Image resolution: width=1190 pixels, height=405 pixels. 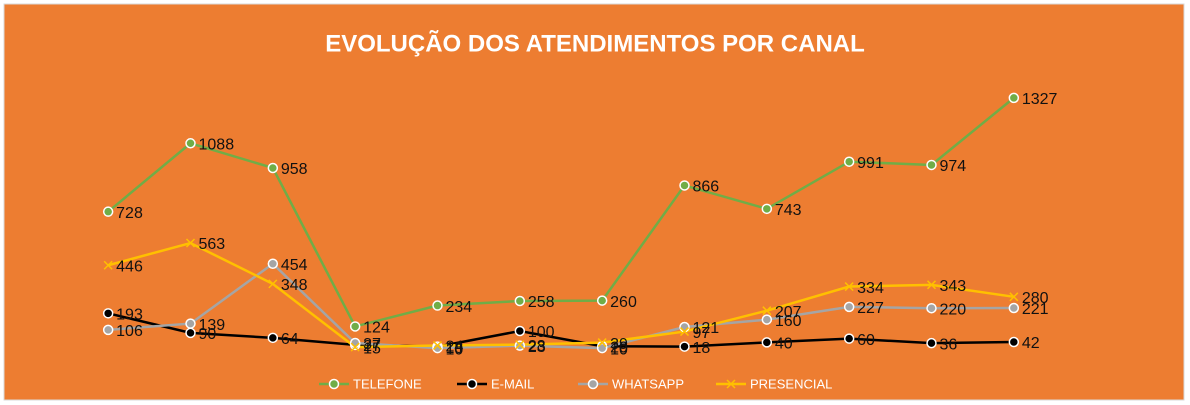 I want to click on data-label: 220, so click(x=953, y=309).